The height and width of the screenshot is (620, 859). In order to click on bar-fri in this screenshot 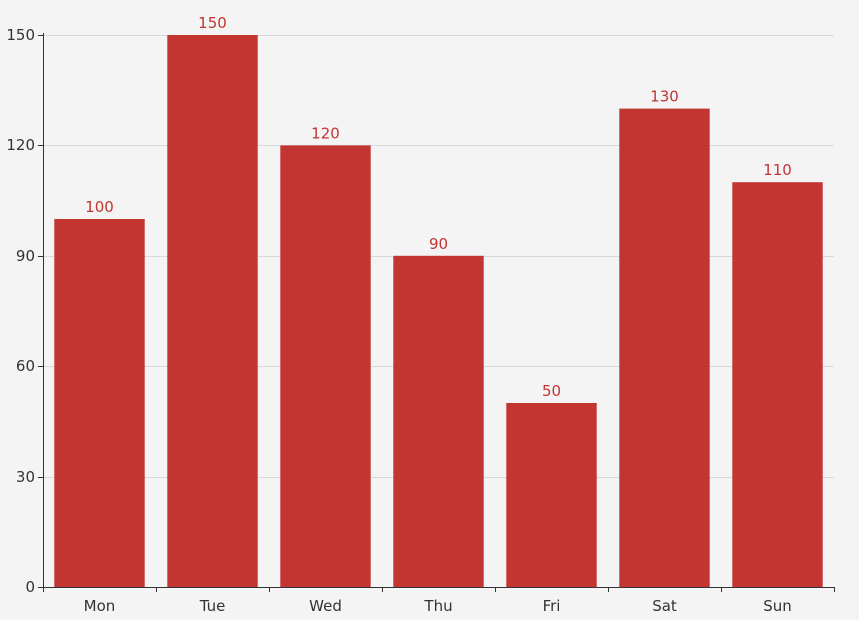, I will do `click(551, 495)`.